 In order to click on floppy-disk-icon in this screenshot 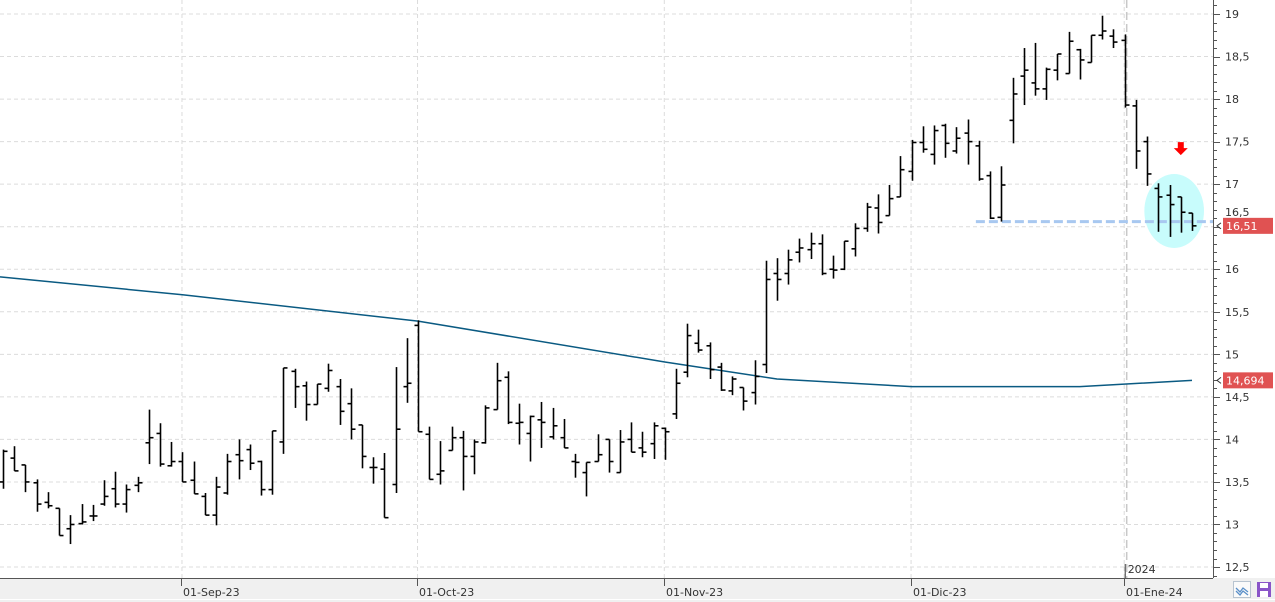, I will do `click(1264, 589)`.